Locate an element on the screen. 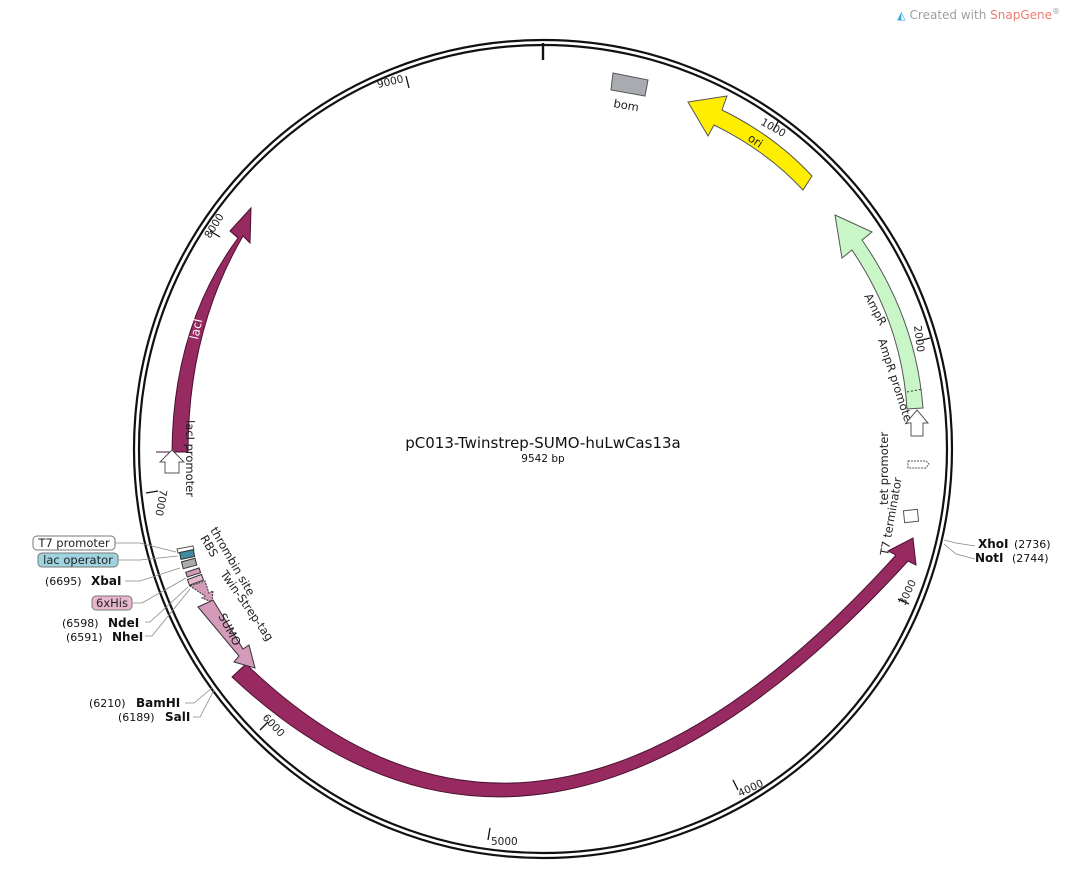  tick-label-7000: 7000 is located at coordinates (160, 502).